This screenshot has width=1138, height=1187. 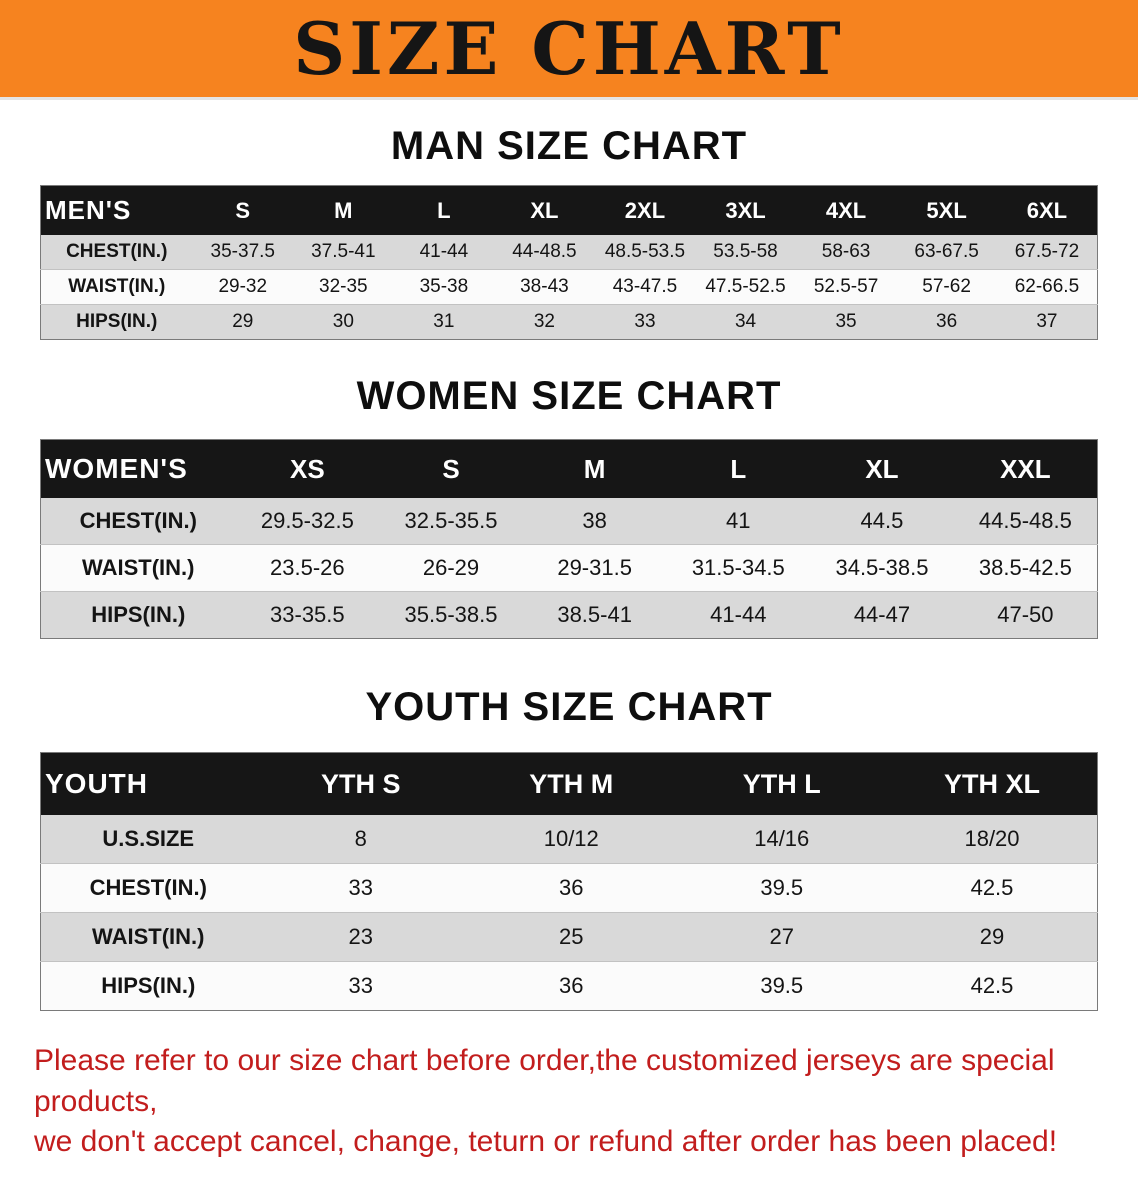 I want to click on value-cell: 26-29, so click(x=451, y=567).